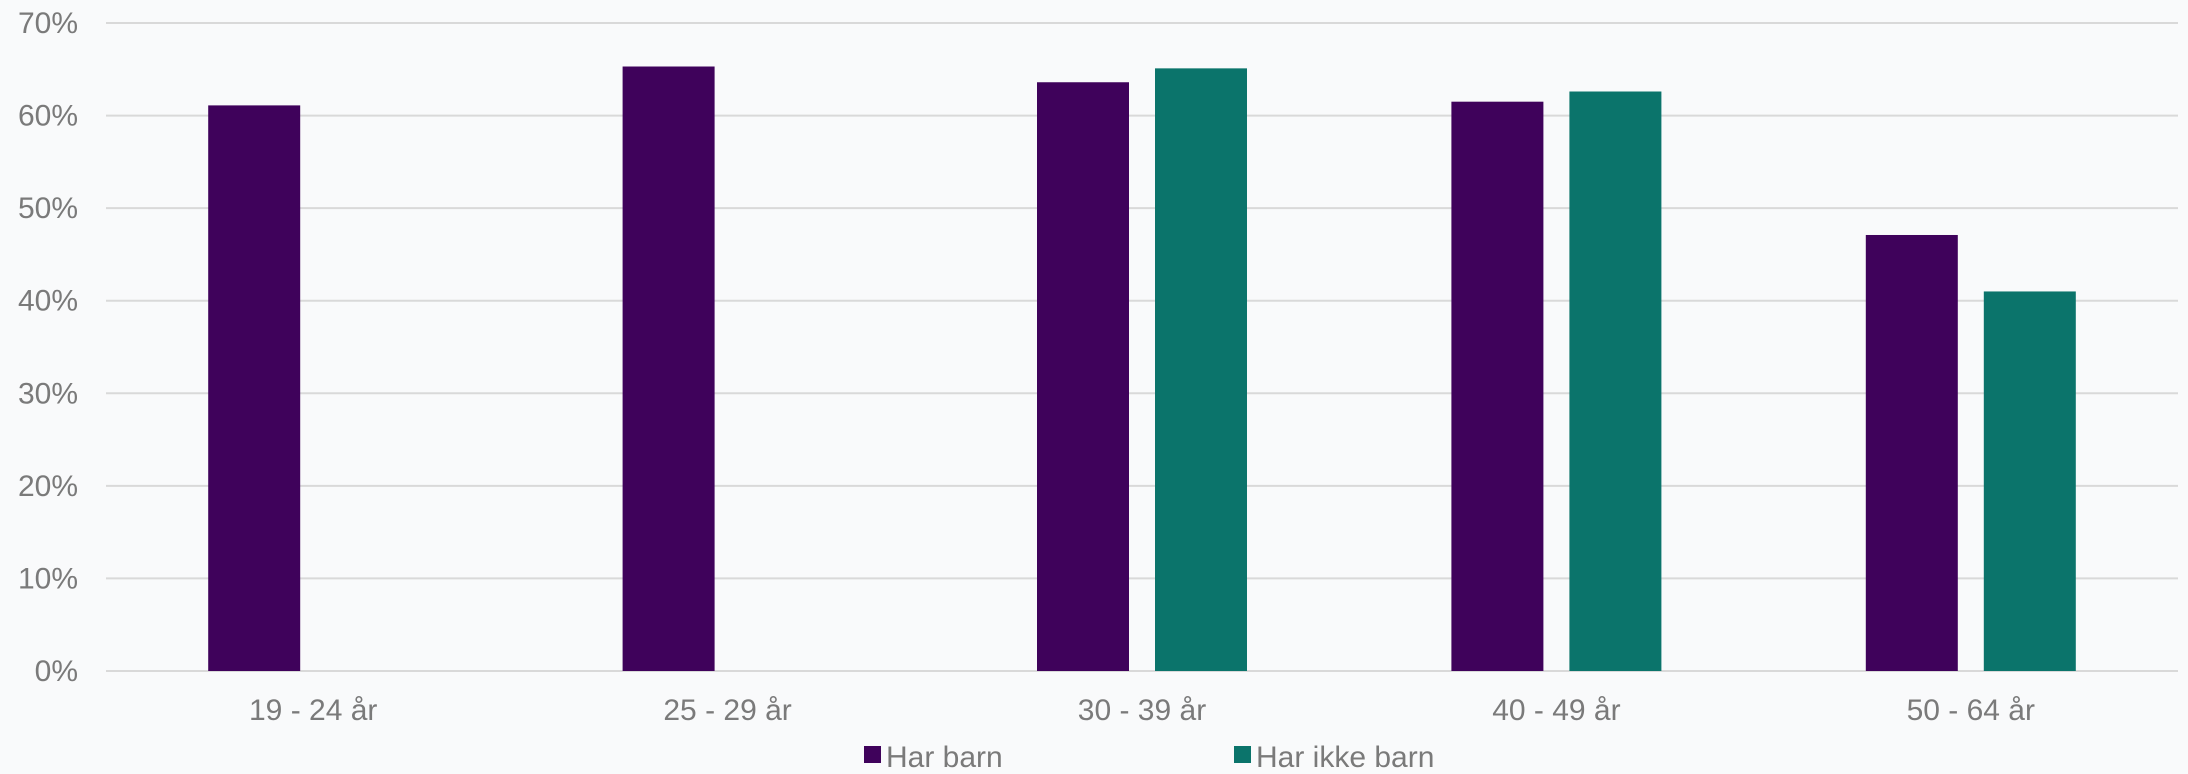 This screenshot has height=774, width=2188. I want to click on y-tick-label: 30%, so click(48, 393).